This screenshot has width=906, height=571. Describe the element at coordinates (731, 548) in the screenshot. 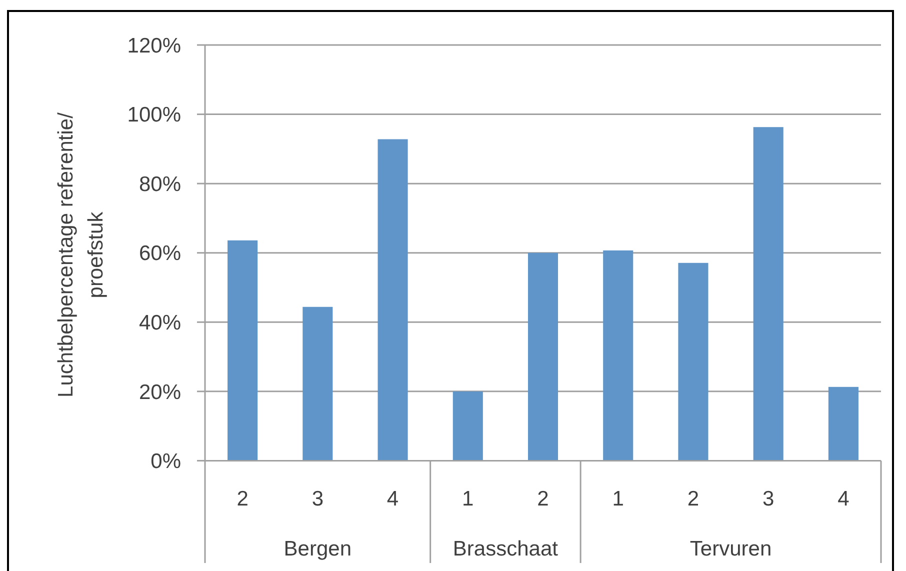

I see `text: Tervuren` at that location.